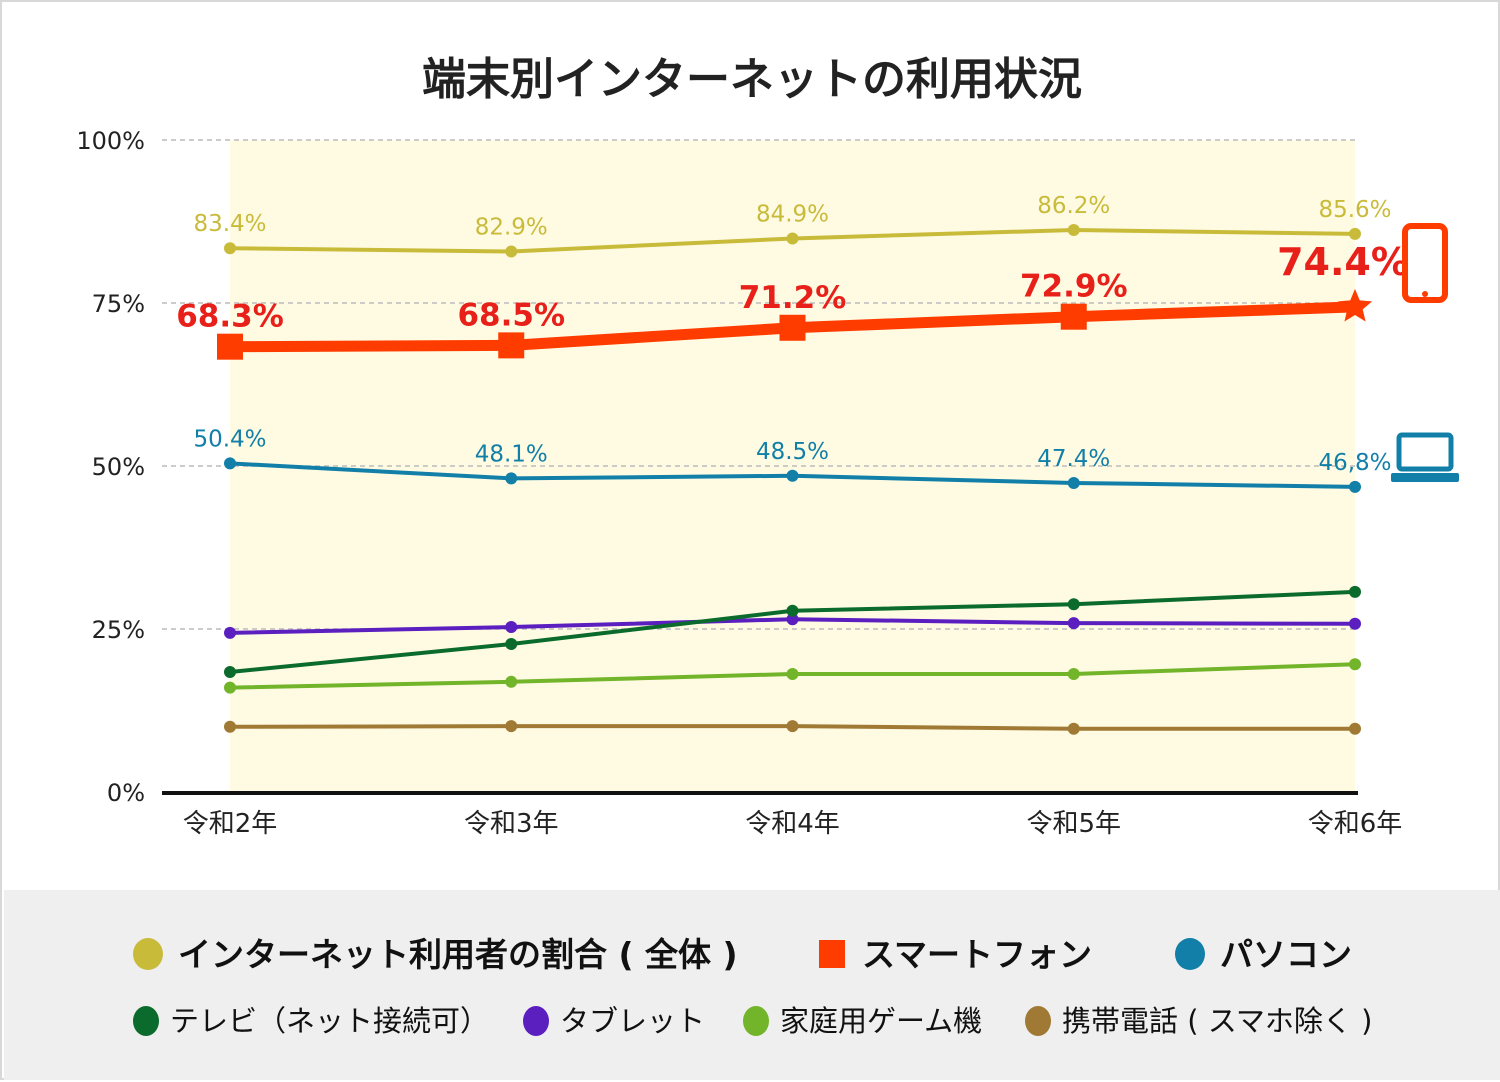 This screenshot has width=1500, height=1082. Describe the element at coordinates (118, 467) in the screenshot. I see `y-tick-label: 50%` at that location.